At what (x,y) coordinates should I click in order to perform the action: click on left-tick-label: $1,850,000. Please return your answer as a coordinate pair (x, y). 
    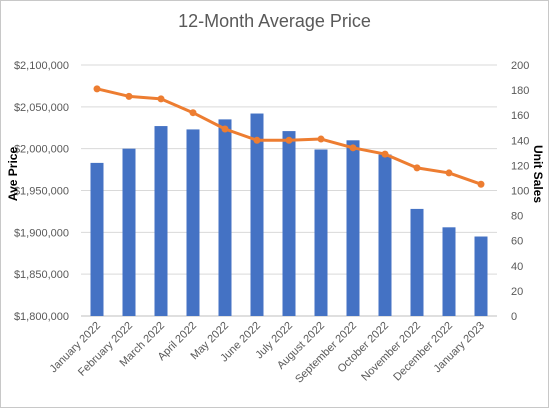
    Looking at the image, I should click on (41, 275).